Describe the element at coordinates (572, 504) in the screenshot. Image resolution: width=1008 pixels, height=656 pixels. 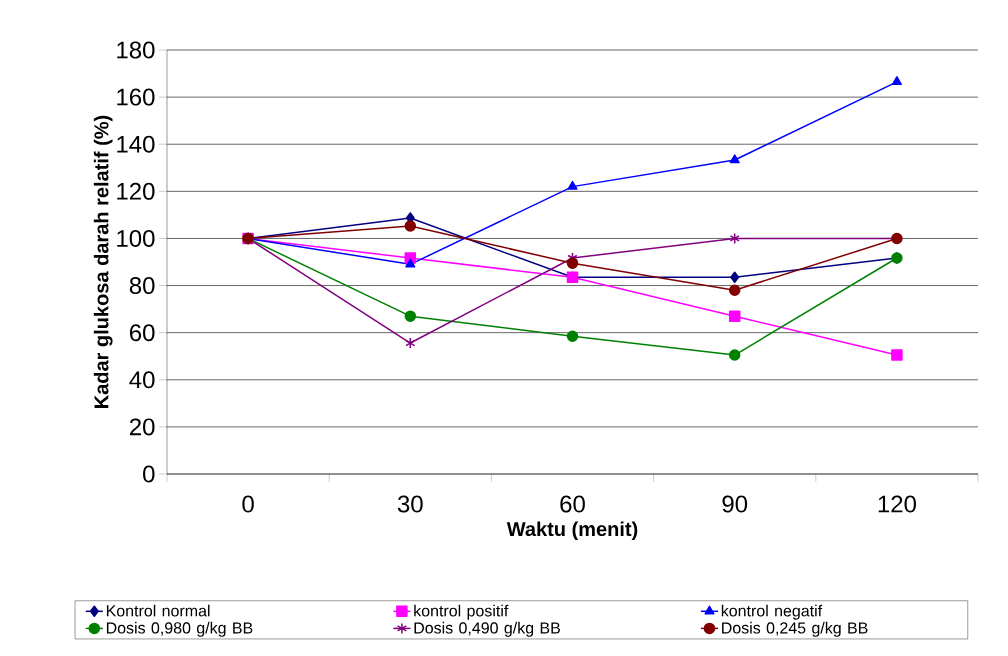
I see `x-tick-label: 60` at that location.